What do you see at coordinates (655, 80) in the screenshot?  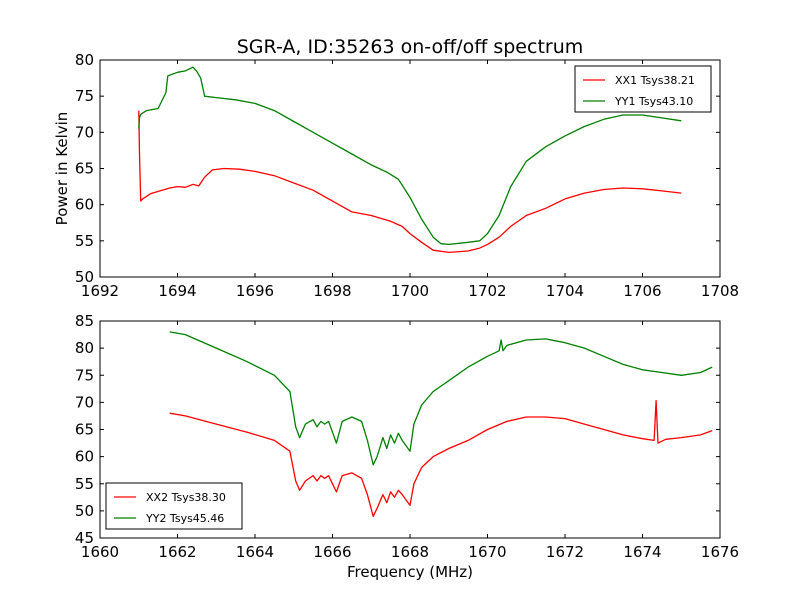 I see `legend-label-1: XX1 Tsys38.21` at bounding box center [655, 80].